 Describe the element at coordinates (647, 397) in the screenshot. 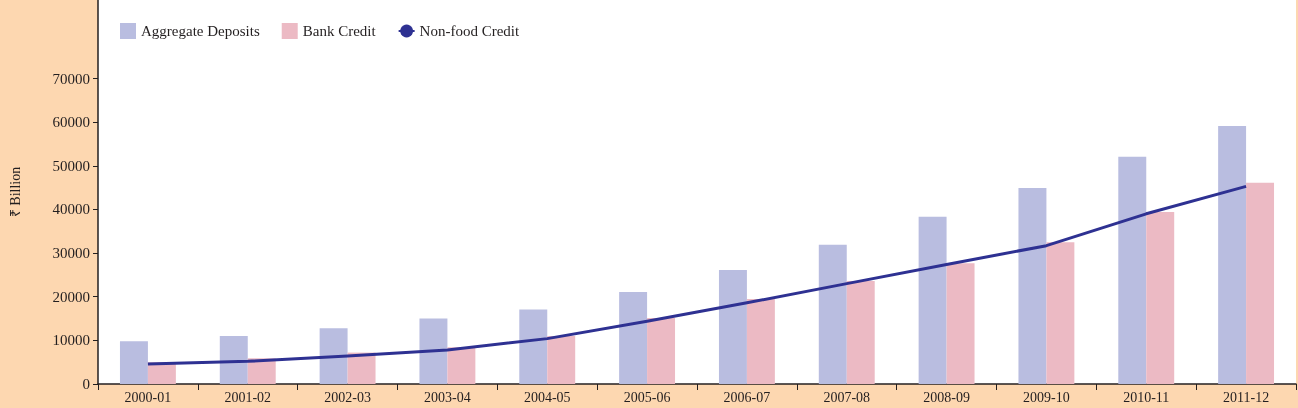

I see `x-tick-label: 2005-06` at that location.